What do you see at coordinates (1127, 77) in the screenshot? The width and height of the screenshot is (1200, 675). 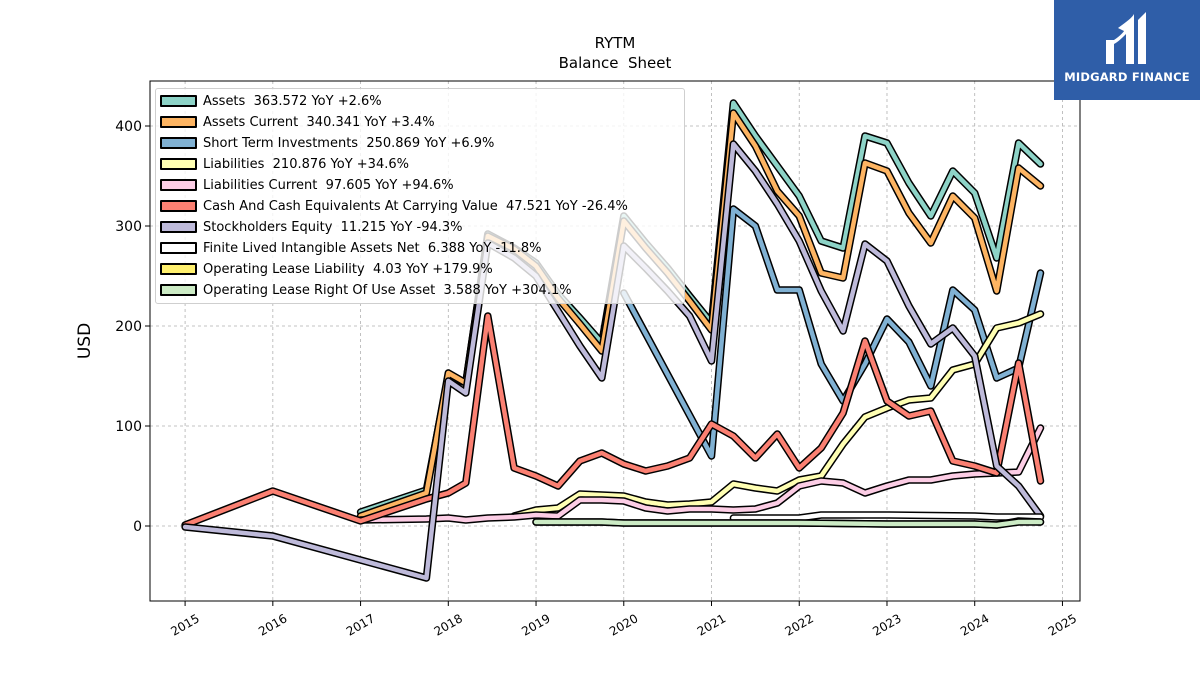 I see `brand-name: MIDGARD FINANCE` at bounding box center [1127, 77].